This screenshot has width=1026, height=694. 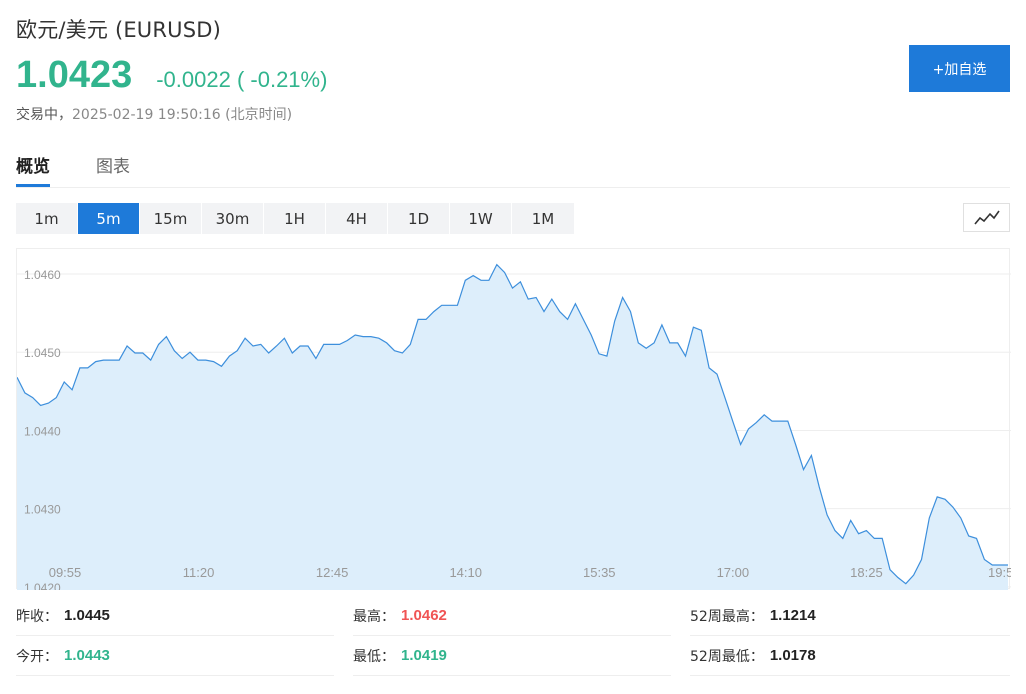 I want to click on add-to-watchlist-button: +加自选, so click(x=959, y=68).